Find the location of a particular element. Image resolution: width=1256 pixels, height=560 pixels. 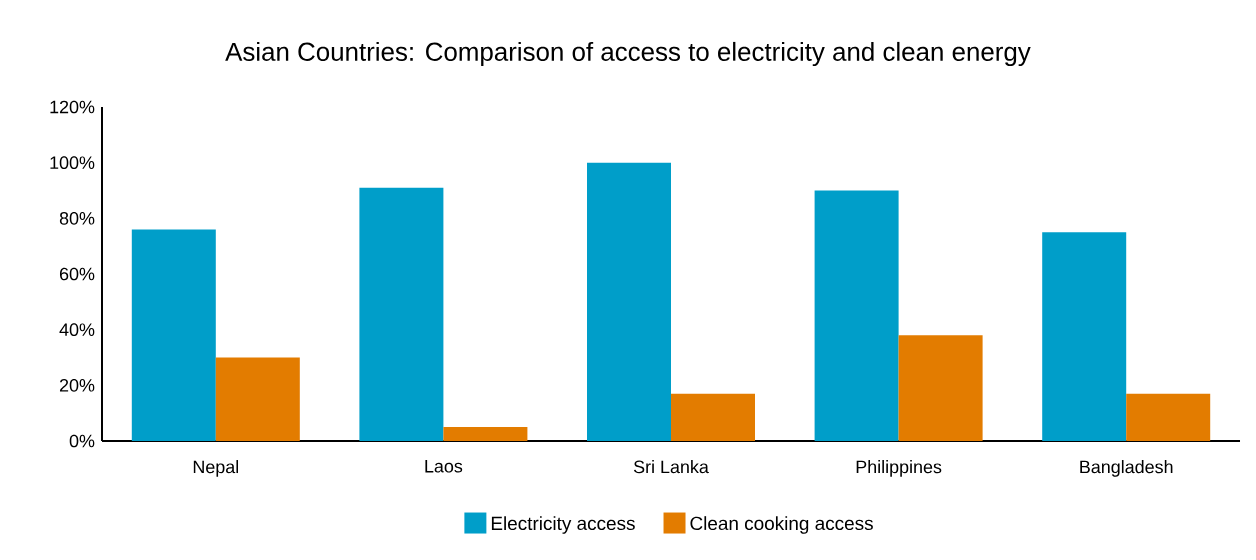

y-tick-label: 60% is located at coordinates (77, 274).